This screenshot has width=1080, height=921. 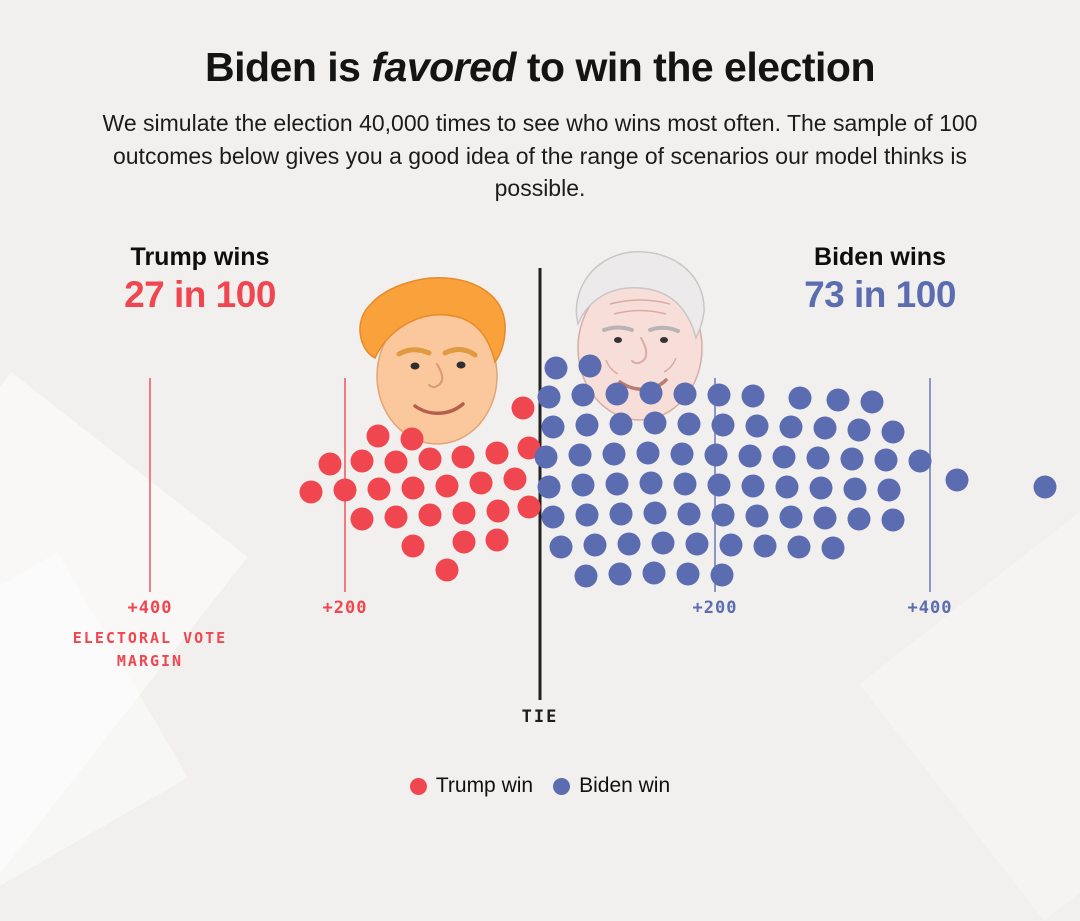 I want to click on biden-hair, so click(x=640, y=296).